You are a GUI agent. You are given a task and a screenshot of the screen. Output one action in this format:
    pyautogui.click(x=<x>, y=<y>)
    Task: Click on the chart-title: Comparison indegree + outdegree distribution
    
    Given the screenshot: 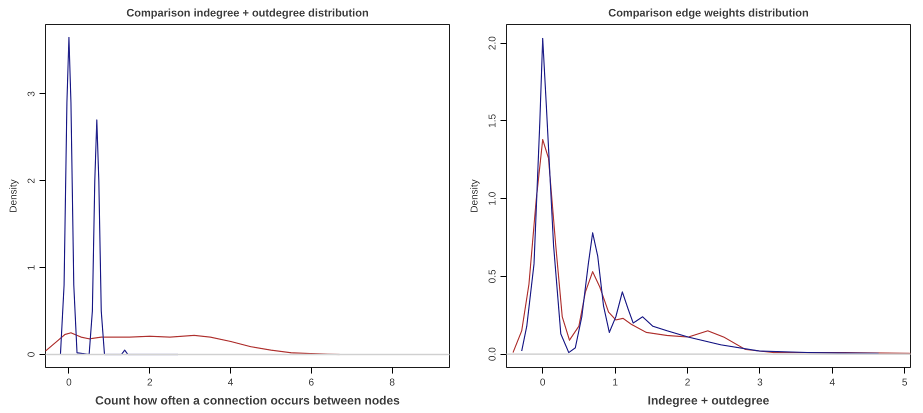 What is the action you would take?
    pyautogui.click(x=247, y=14)
    